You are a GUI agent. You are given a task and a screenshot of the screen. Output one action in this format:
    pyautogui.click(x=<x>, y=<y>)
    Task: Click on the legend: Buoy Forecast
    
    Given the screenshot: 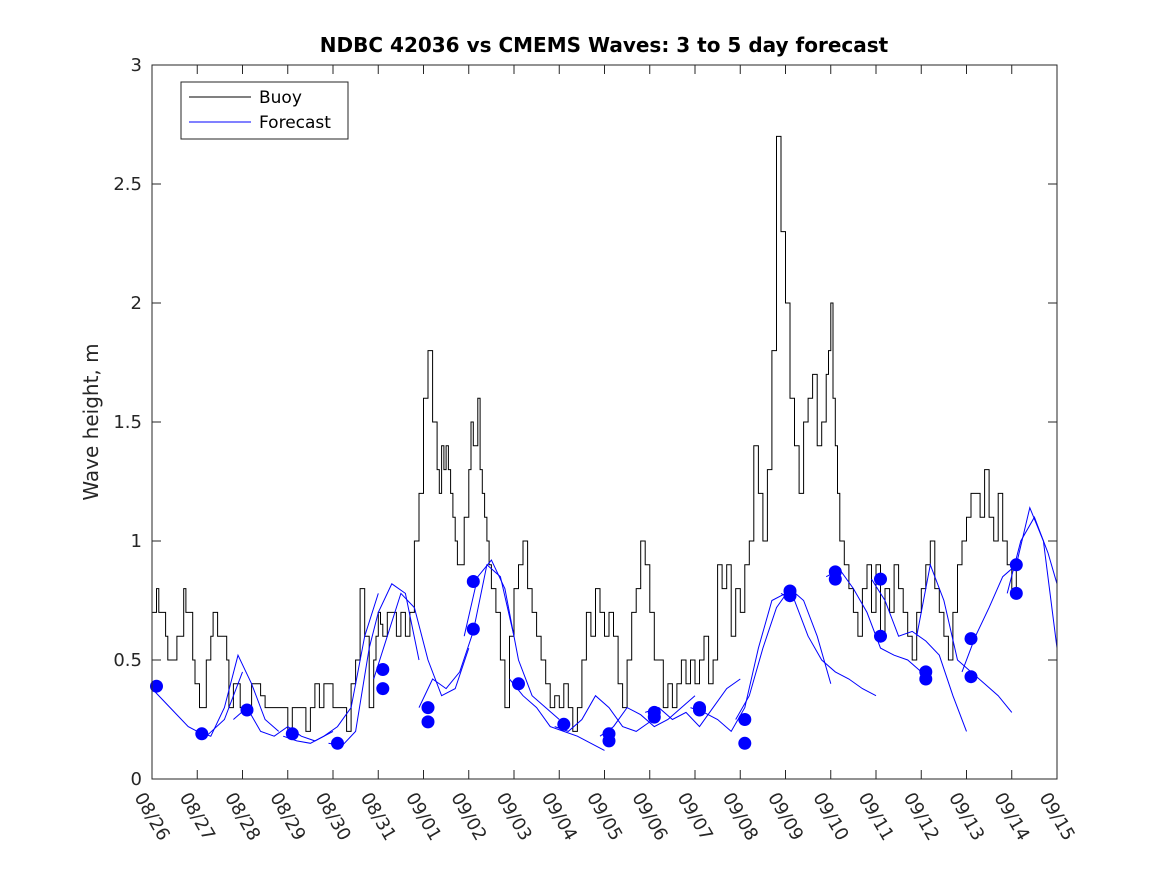 What is the action you would take?
    pyautogui.click(x=264, y=110)
    